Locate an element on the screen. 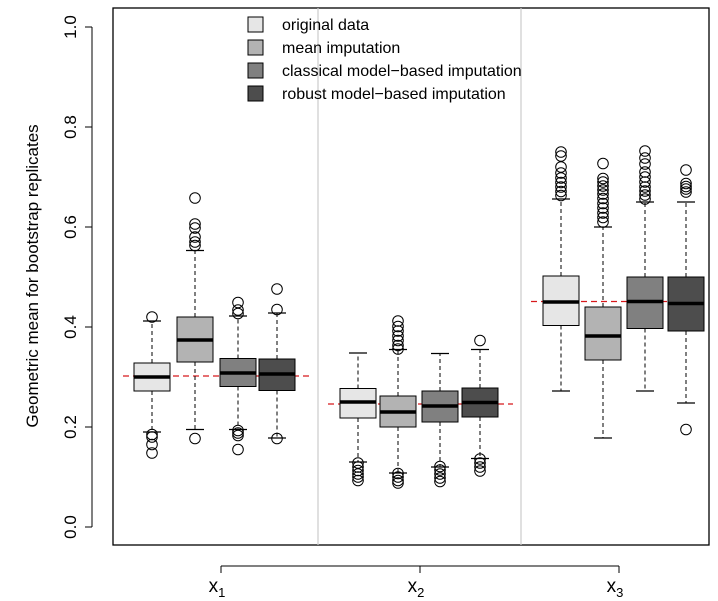 This screenshot has height=601, width=718. y-axis: 0.0 0.2 0.4 0.6 0.8 1.0 is located at coordinates (77, 277).